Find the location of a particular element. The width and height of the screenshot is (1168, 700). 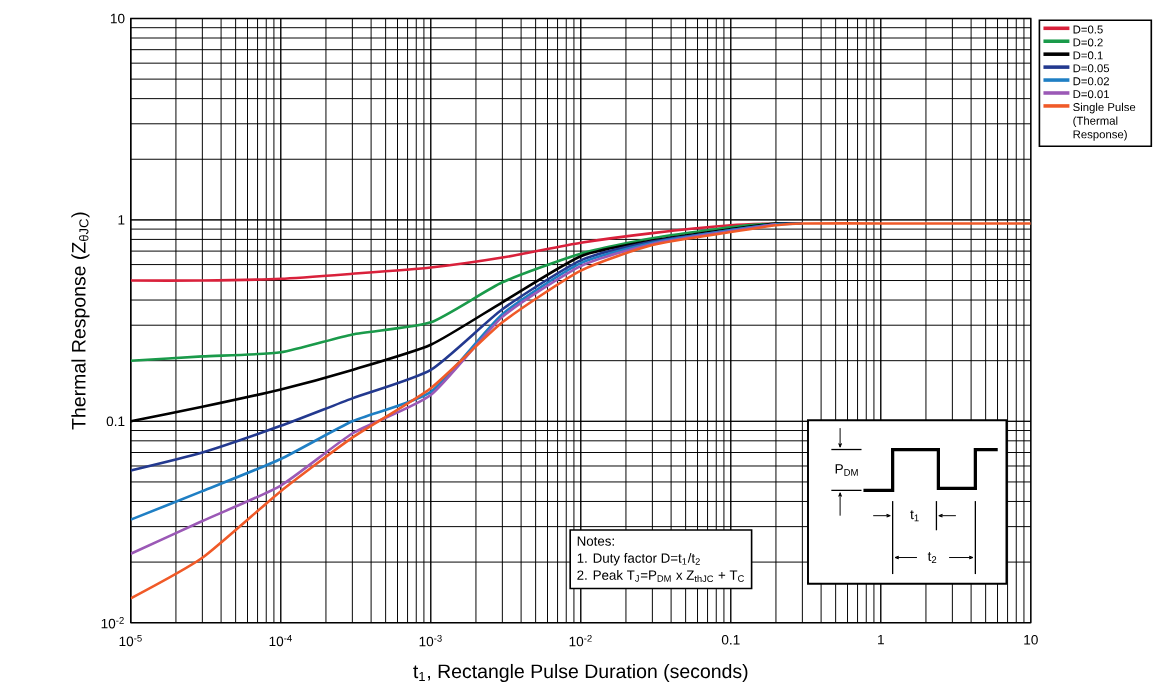

annotation: 1. Duty factor D=t$_{1}$/t$_{2}$ is located at coordinates (638, 559).